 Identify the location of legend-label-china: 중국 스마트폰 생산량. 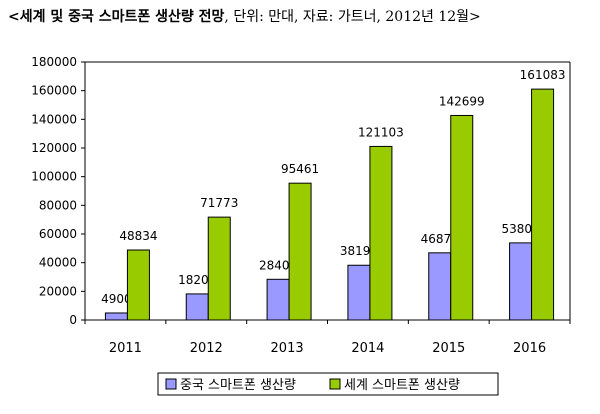
(238, 385).